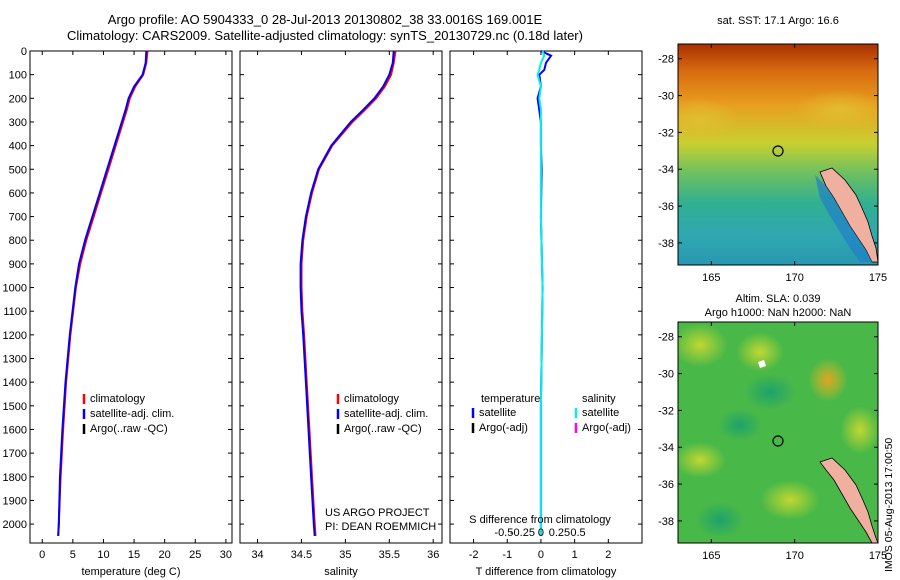  What do you see at coordinates (15, 360) in the screenshot?
I see `y-tick-label: 1300` at bounding box center [15, 360].